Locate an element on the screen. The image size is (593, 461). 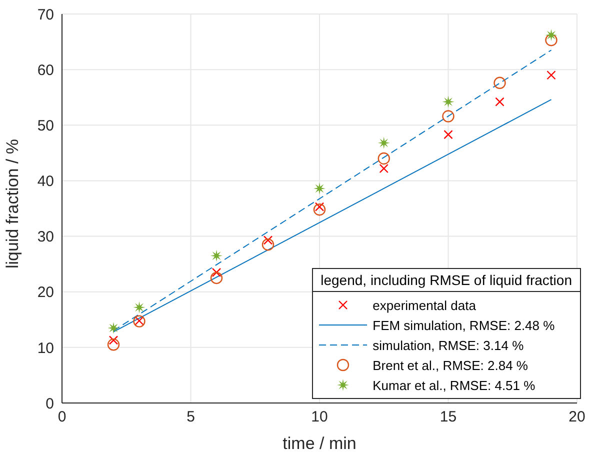
y-axis-title: liquid fraction / % is located at coordinates (12, 203).